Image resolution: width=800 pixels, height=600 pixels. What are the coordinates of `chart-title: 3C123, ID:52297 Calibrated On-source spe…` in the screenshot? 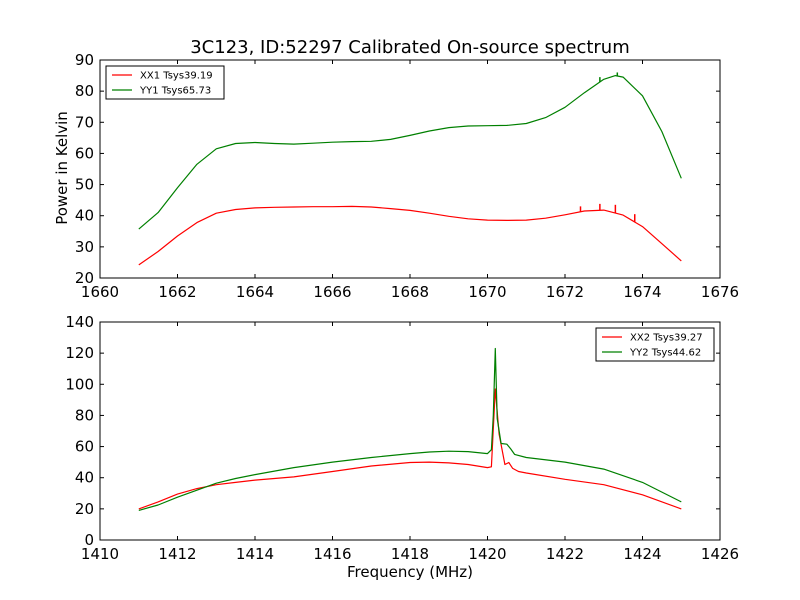 It's located at (410, 47).